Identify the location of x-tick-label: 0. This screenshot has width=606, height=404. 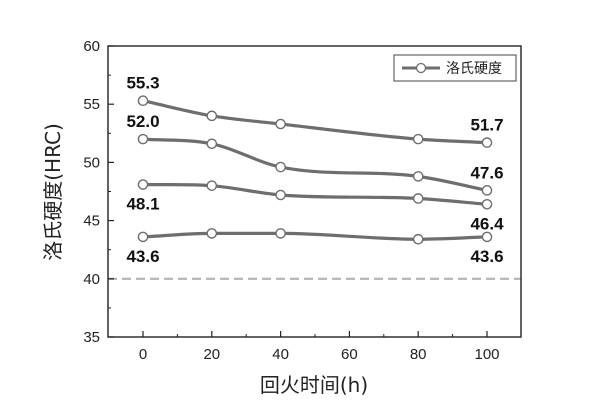
(143, 354).